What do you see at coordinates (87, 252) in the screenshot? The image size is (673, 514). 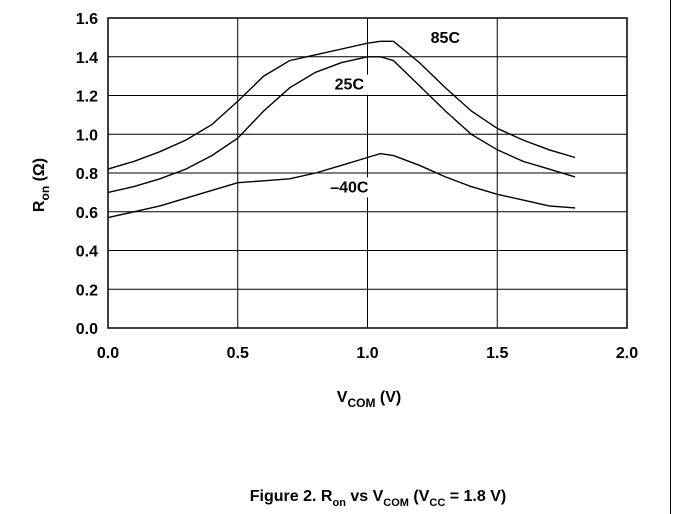 I see `y-tick-label: 0.4` at bounding box center [87, 252].